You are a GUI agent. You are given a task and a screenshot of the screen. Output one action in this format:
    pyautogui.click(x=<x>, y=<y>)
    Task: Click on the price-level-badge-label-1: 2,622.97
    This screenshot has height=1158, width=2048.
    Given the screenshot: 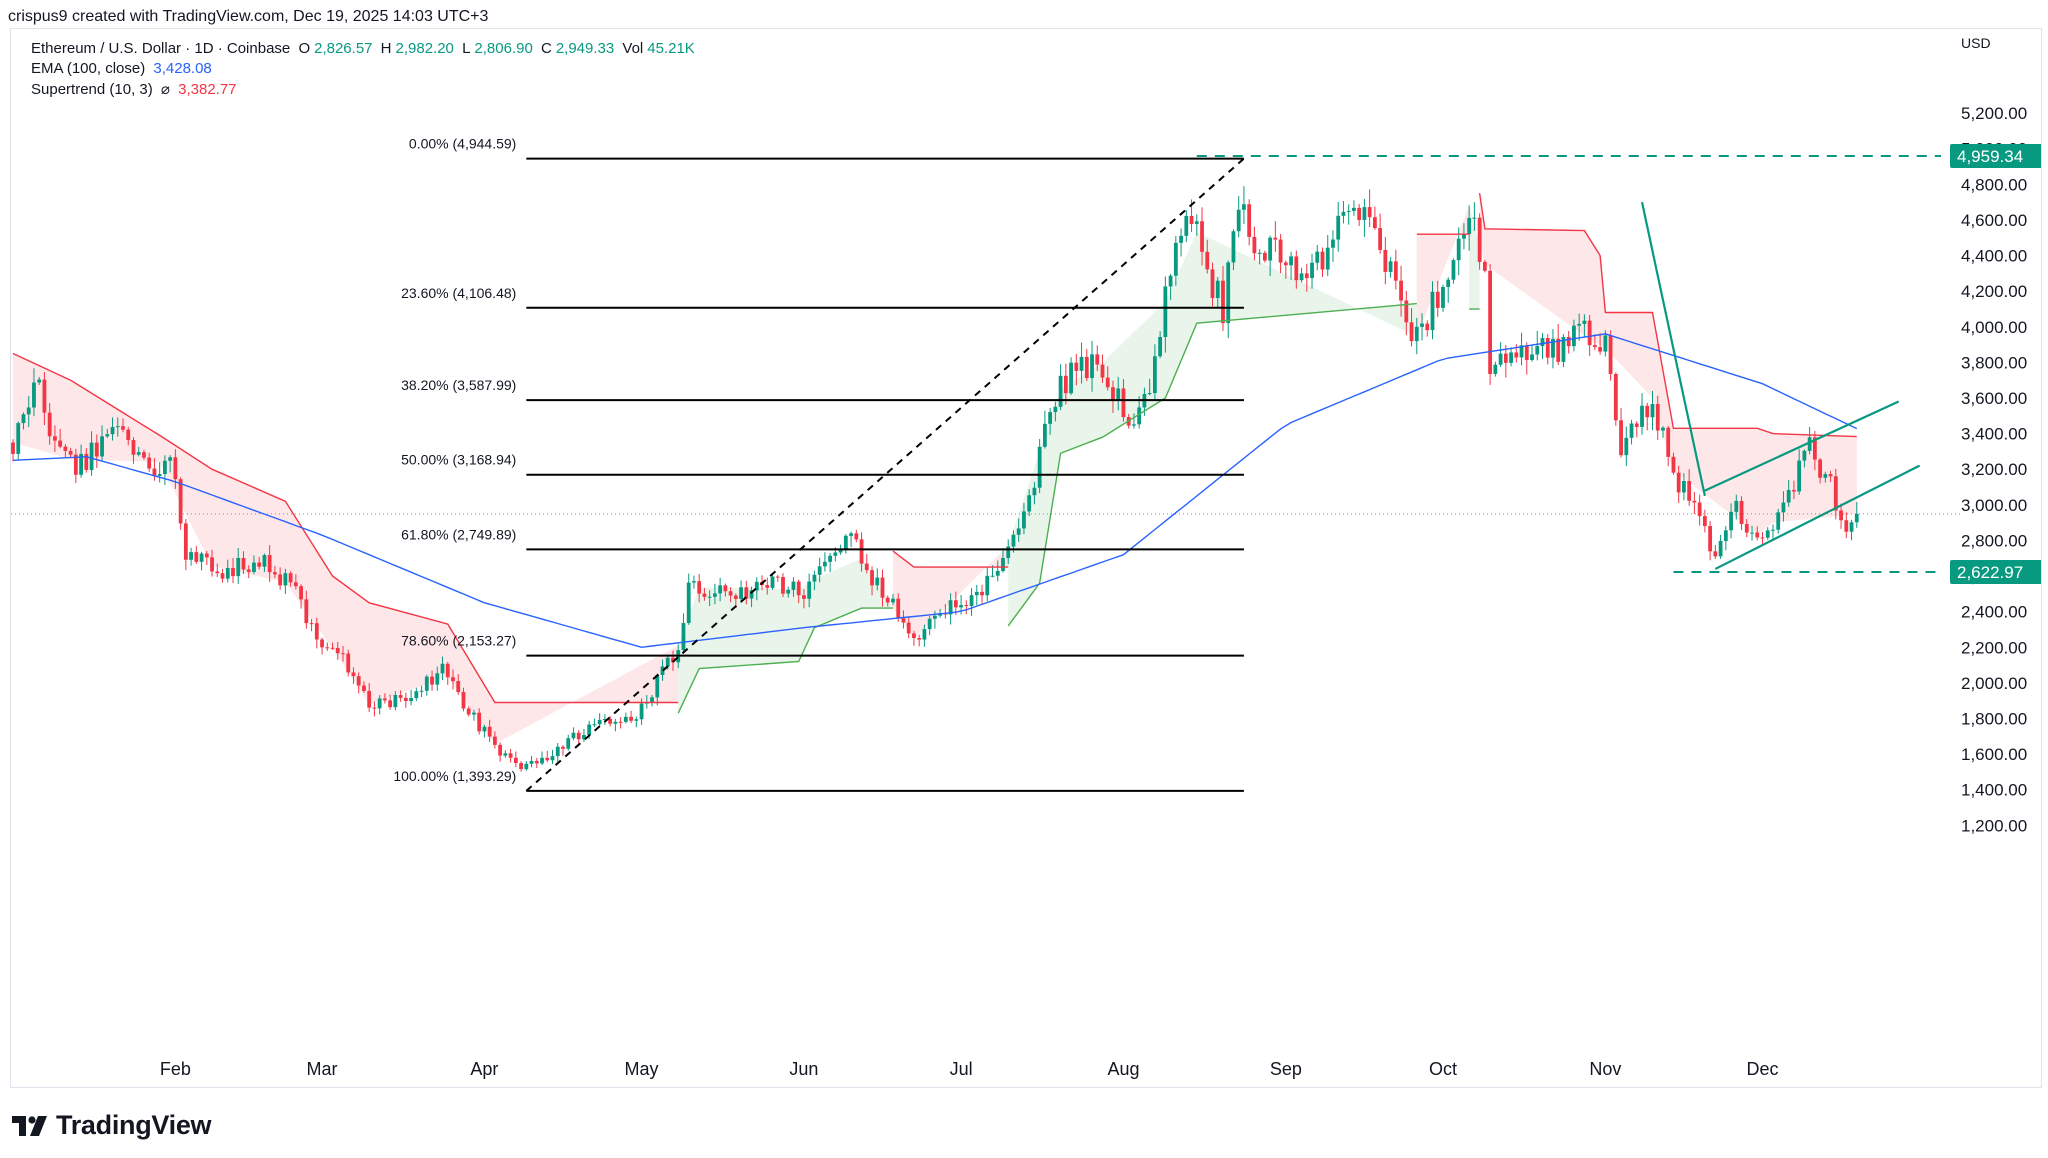 What is the action you would take?
    pyautogui.click(x=1990, y=572)
    